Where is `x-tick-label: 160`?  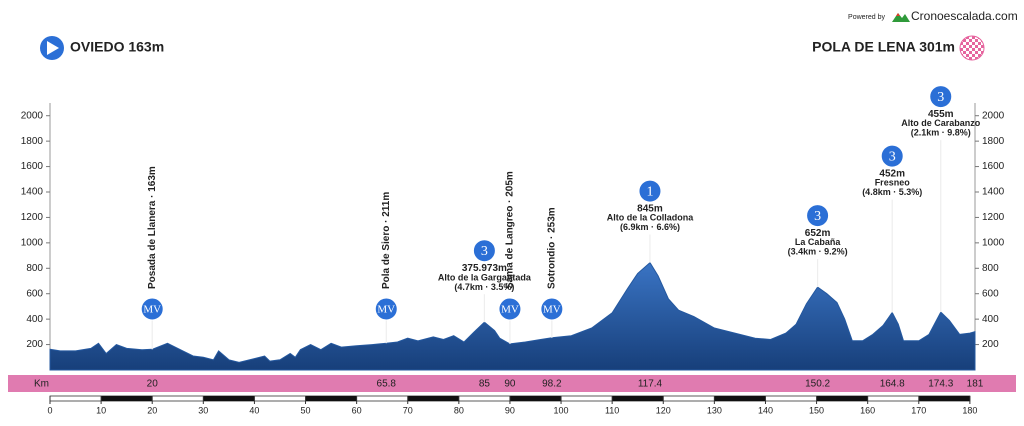 x-tick-label: 160 is located at coordinates (867, 410).